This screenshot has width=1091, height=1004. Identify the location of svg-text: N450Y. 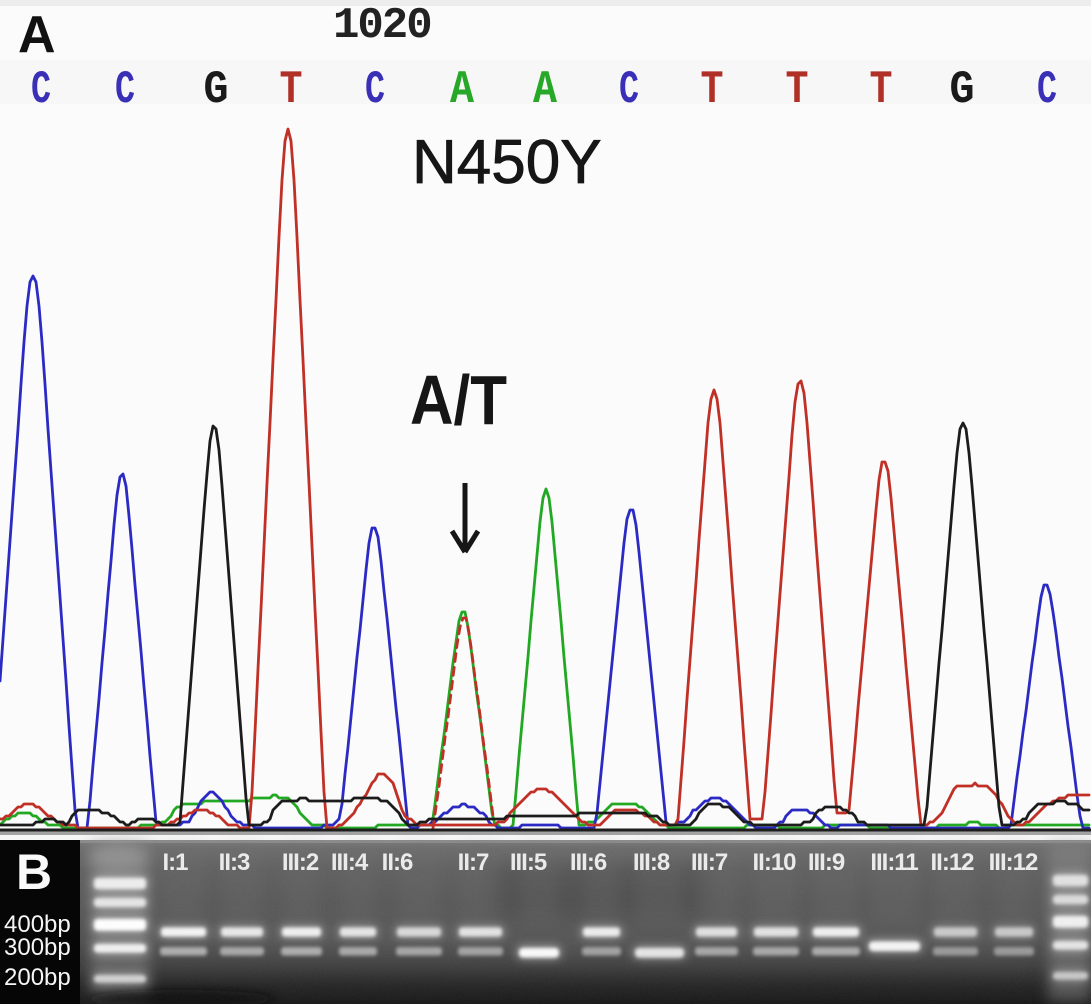
(507, 162).